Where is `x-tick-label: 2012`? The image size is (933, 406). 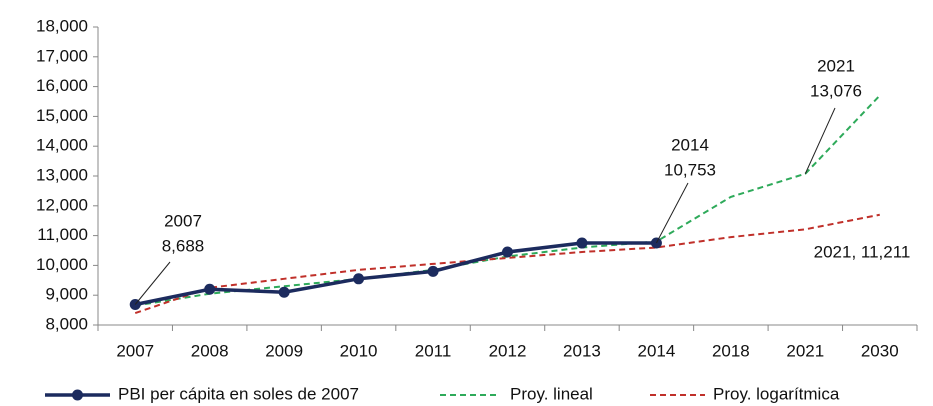
x-tick-label: 2012 is located at coordinates (508, 350).